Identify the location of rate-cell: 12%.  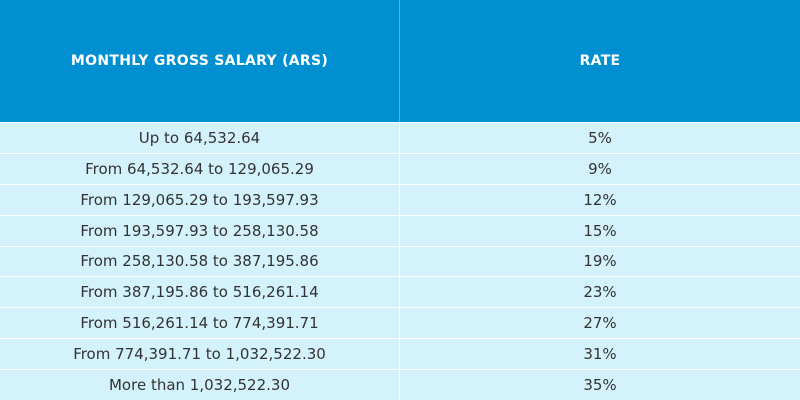
(600, 199).